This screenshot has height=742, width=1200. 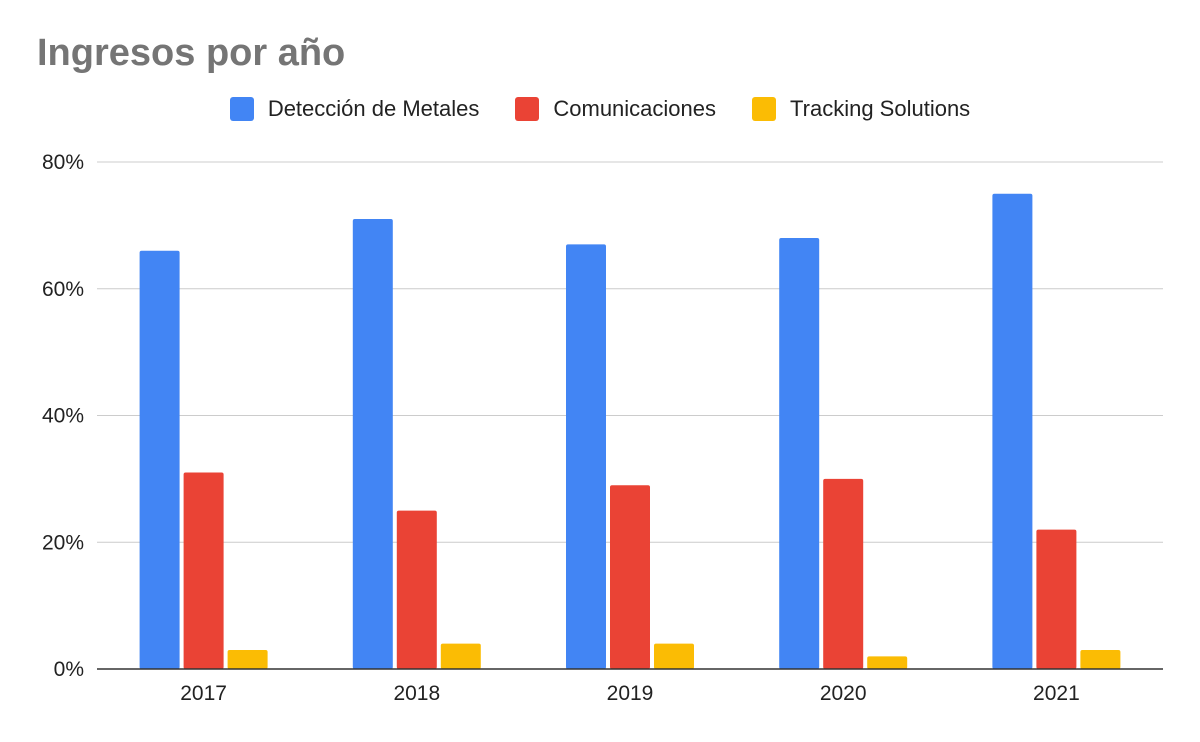 What do you see at coordinates (203, 570) in the screenshot?
I see `bar-comunicaciones-2017` at bounding box center [203, 570].